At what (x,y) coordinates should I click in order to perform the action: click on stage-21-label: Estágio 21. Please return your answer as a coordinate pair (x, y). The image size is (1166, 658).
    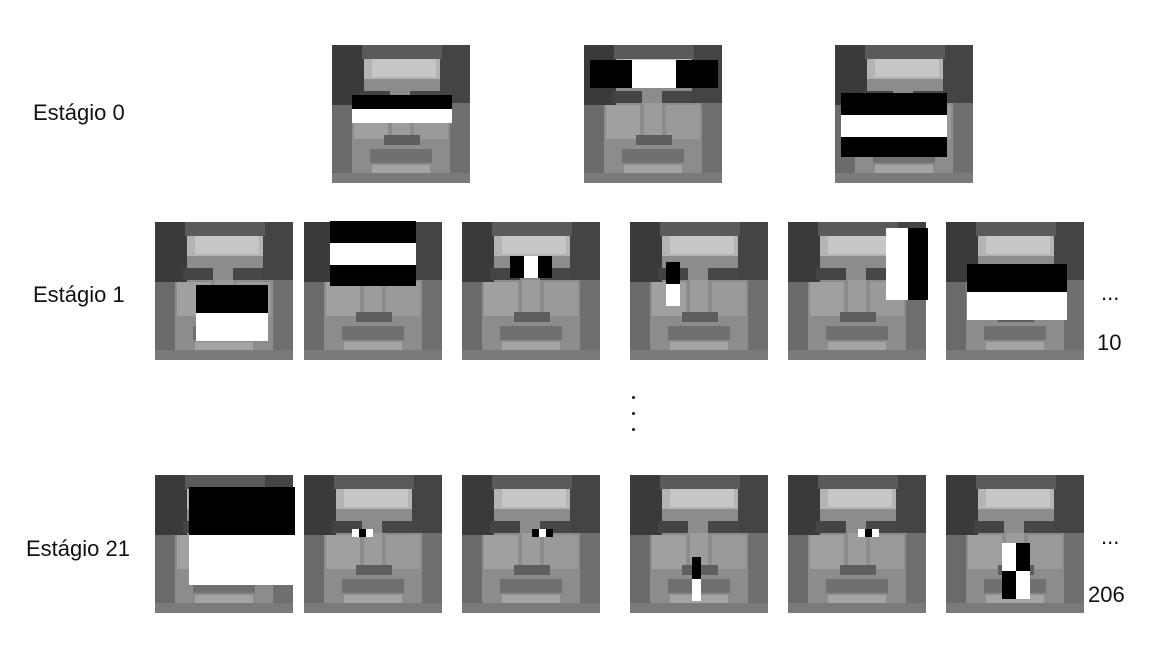
    Looking at the image, I should click on (78, 548).